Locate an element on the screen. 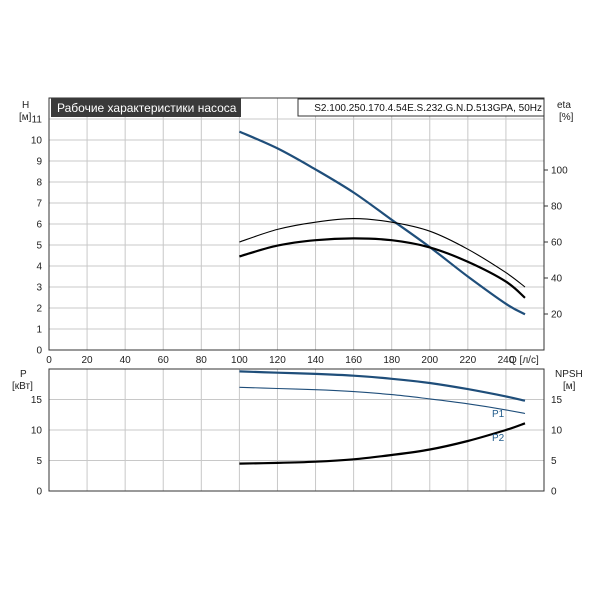  p1-series-label: P1 is located at coordinates (498, 414).